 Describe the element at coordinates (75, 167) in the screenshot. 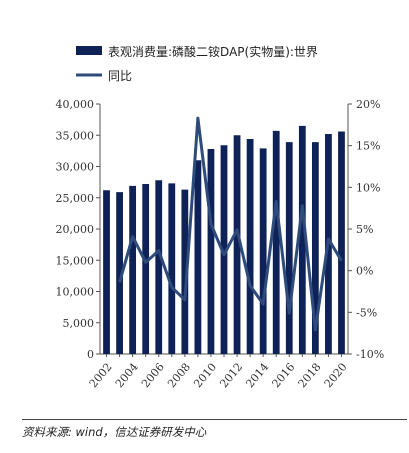

I see `y-left-tick-label: 30,000` at that location.